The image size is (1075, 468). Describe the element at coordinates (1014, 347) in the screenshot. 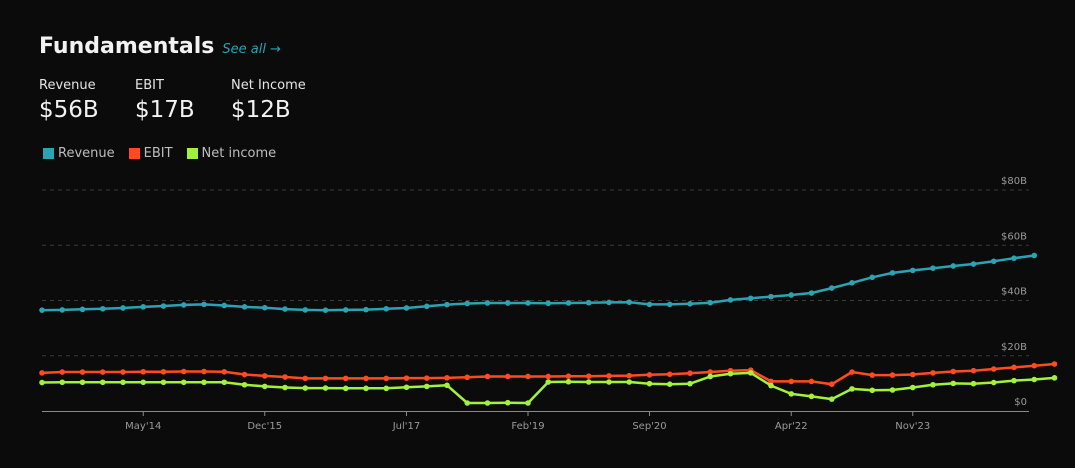

I see `y-tick-label: $20B` at that location.